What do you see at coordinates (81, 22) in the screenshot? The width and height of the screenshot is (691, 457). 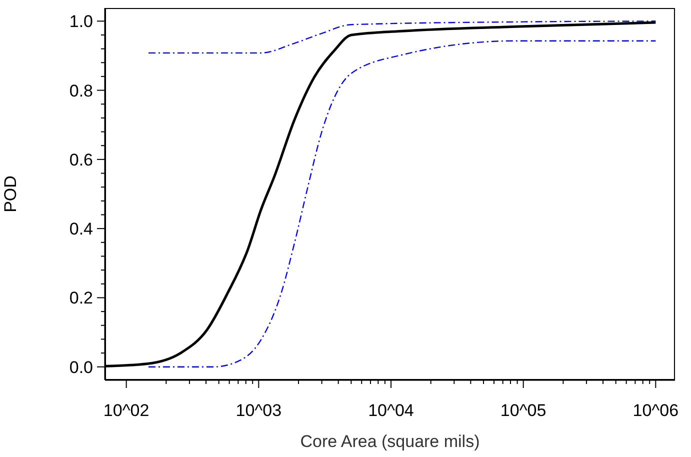 I see `y-tick-label: 1.0` at bounding box center [81, 22].